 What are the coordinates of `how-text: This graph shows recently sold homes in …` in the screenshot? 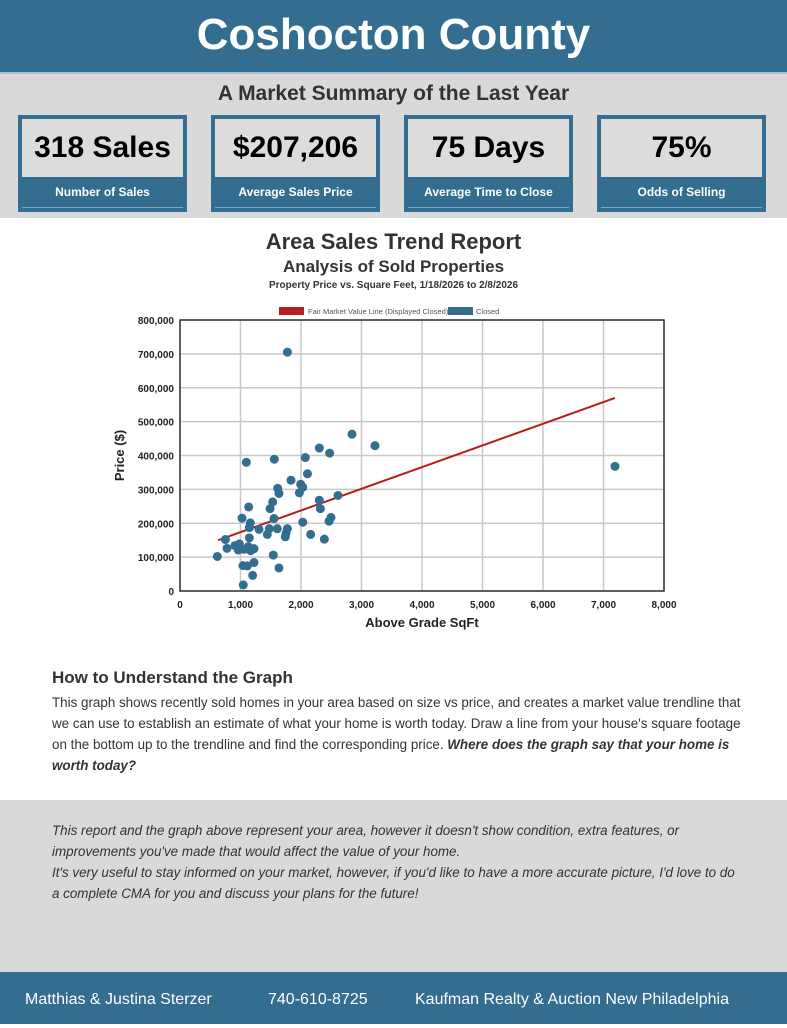 It's located at (402, 734).